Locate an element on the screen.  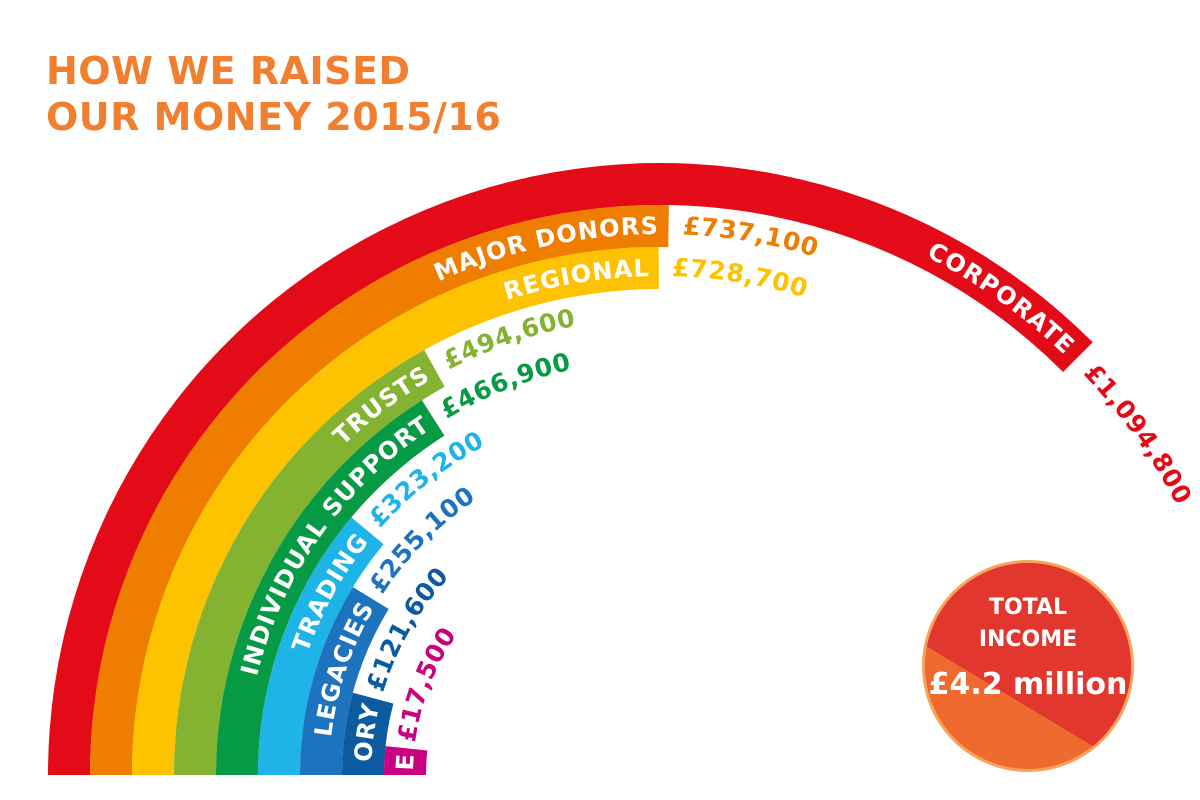
category-label-corporate: CORPORATE is located at coordinates (1001, 298).